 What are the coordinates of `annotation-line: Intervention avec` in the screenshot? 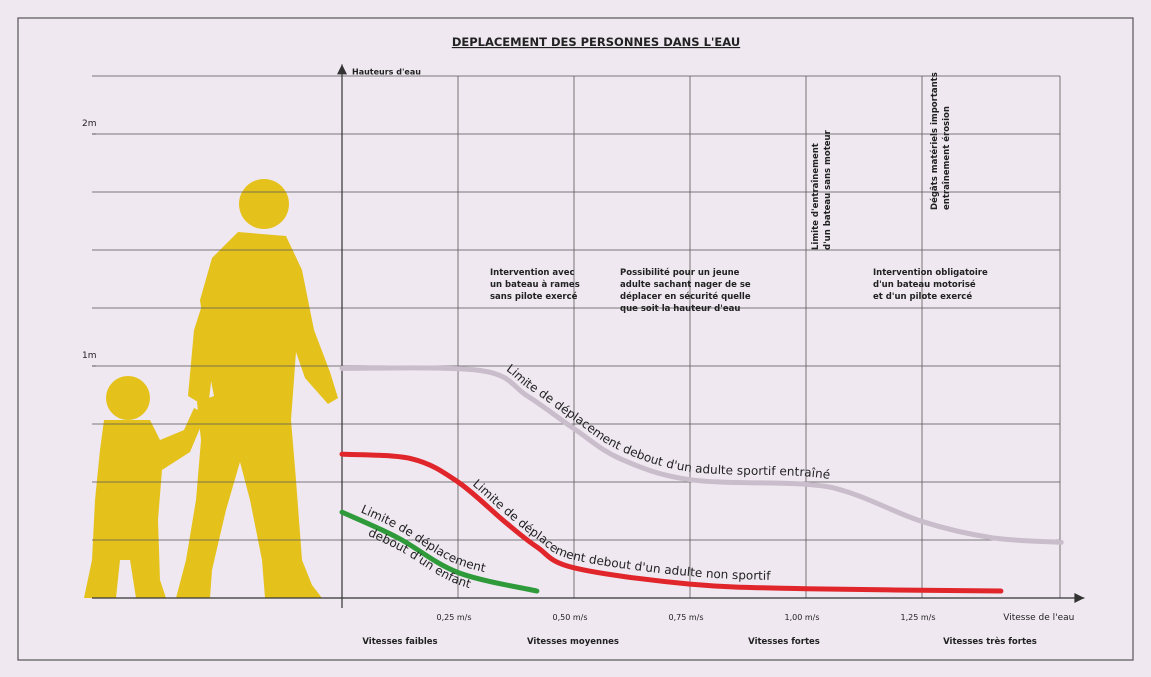 It's located at (532, 273).